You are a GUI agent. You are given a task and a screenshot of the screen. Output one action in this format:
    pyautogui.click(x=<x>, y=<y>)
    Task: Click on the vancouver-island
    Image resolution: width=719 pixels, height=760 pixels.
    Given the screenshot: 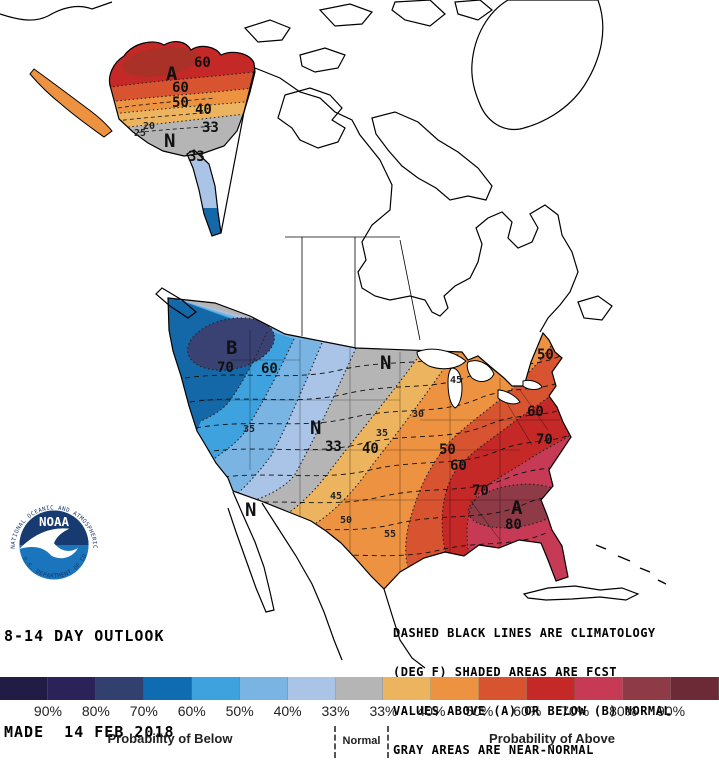 What is the action you would take?
    pyautogui.click(x=176, y=303)
    